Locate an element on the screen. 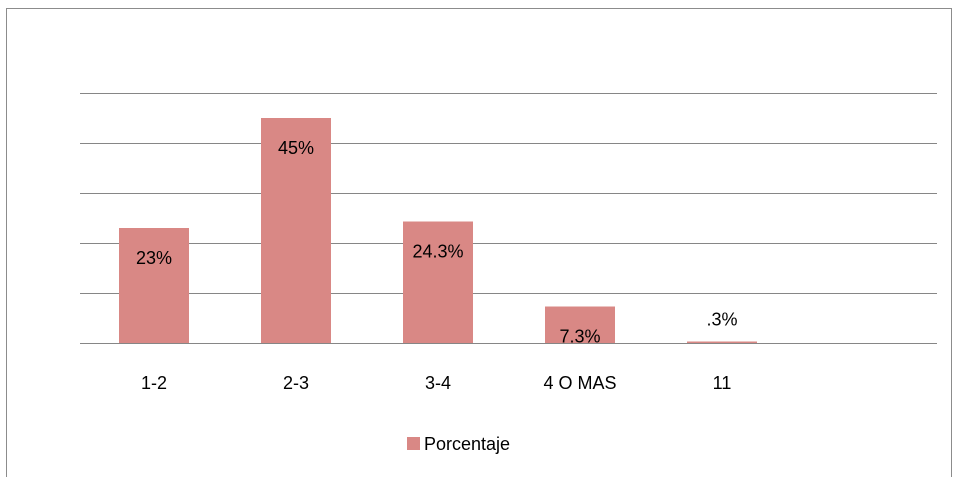  x-tick-label-5: 11 is located at coordinates (722, 383).